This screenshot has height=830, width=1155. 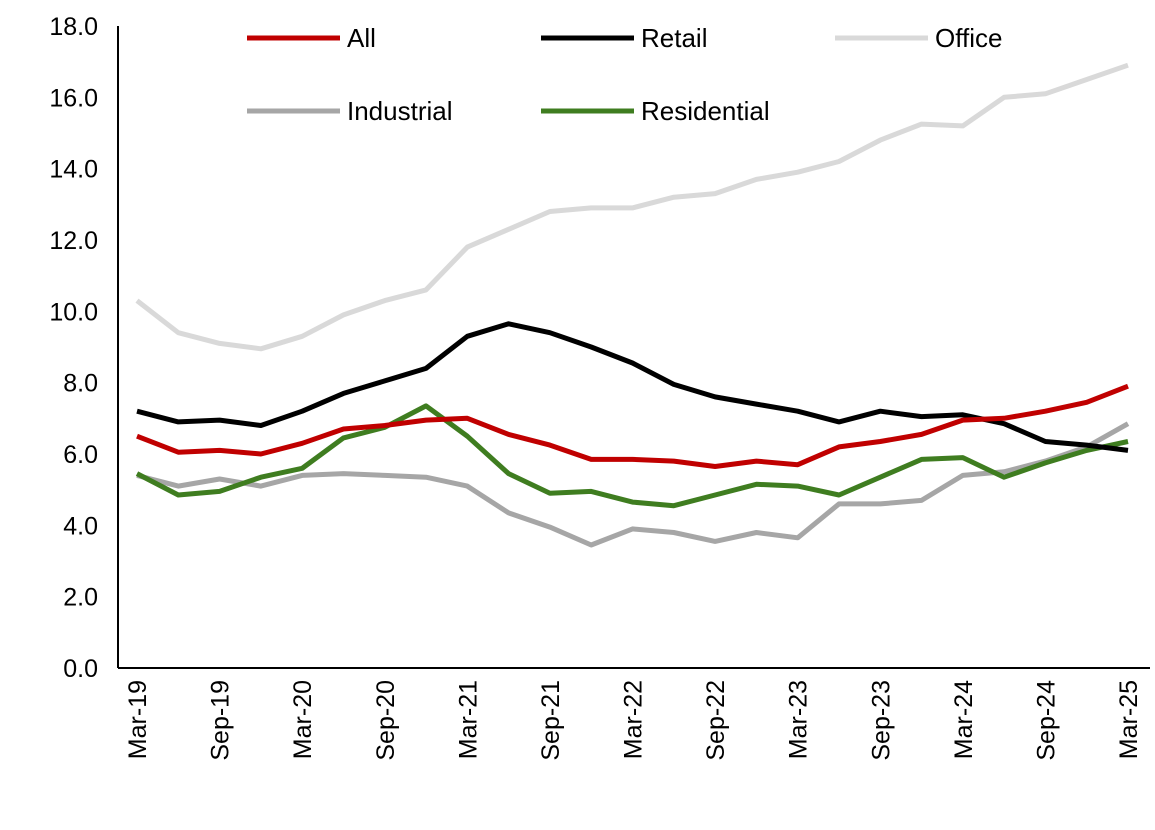 I want to click on legend-label-office: Office, so click(x=968, y=38).